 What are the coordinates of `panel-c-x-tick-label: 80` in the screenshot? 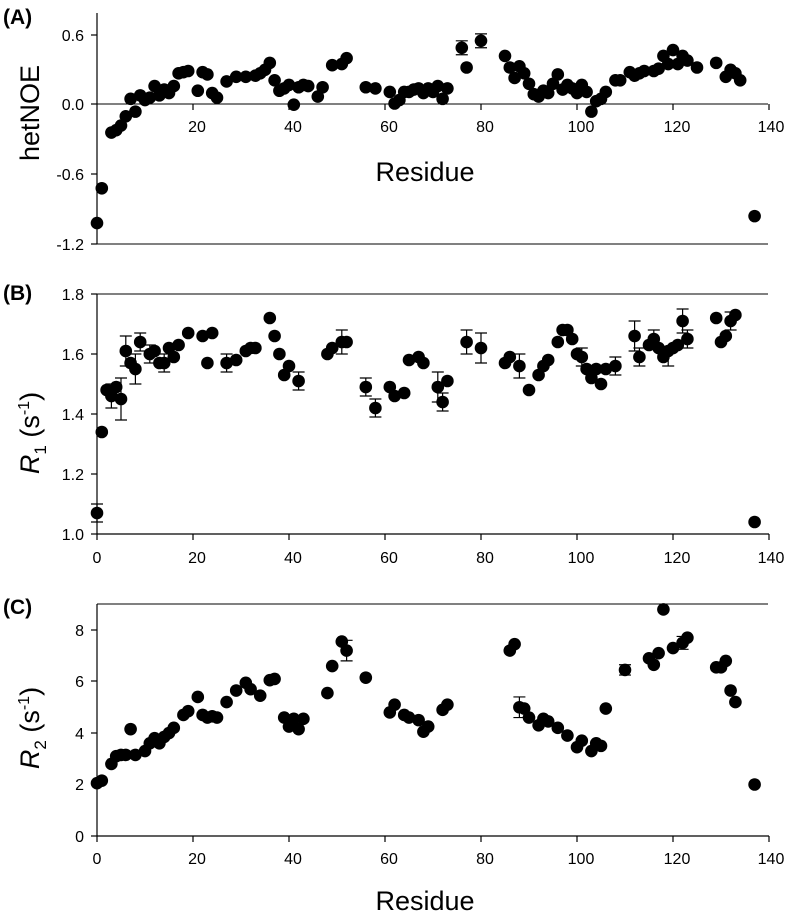 It's located at (485, 859).